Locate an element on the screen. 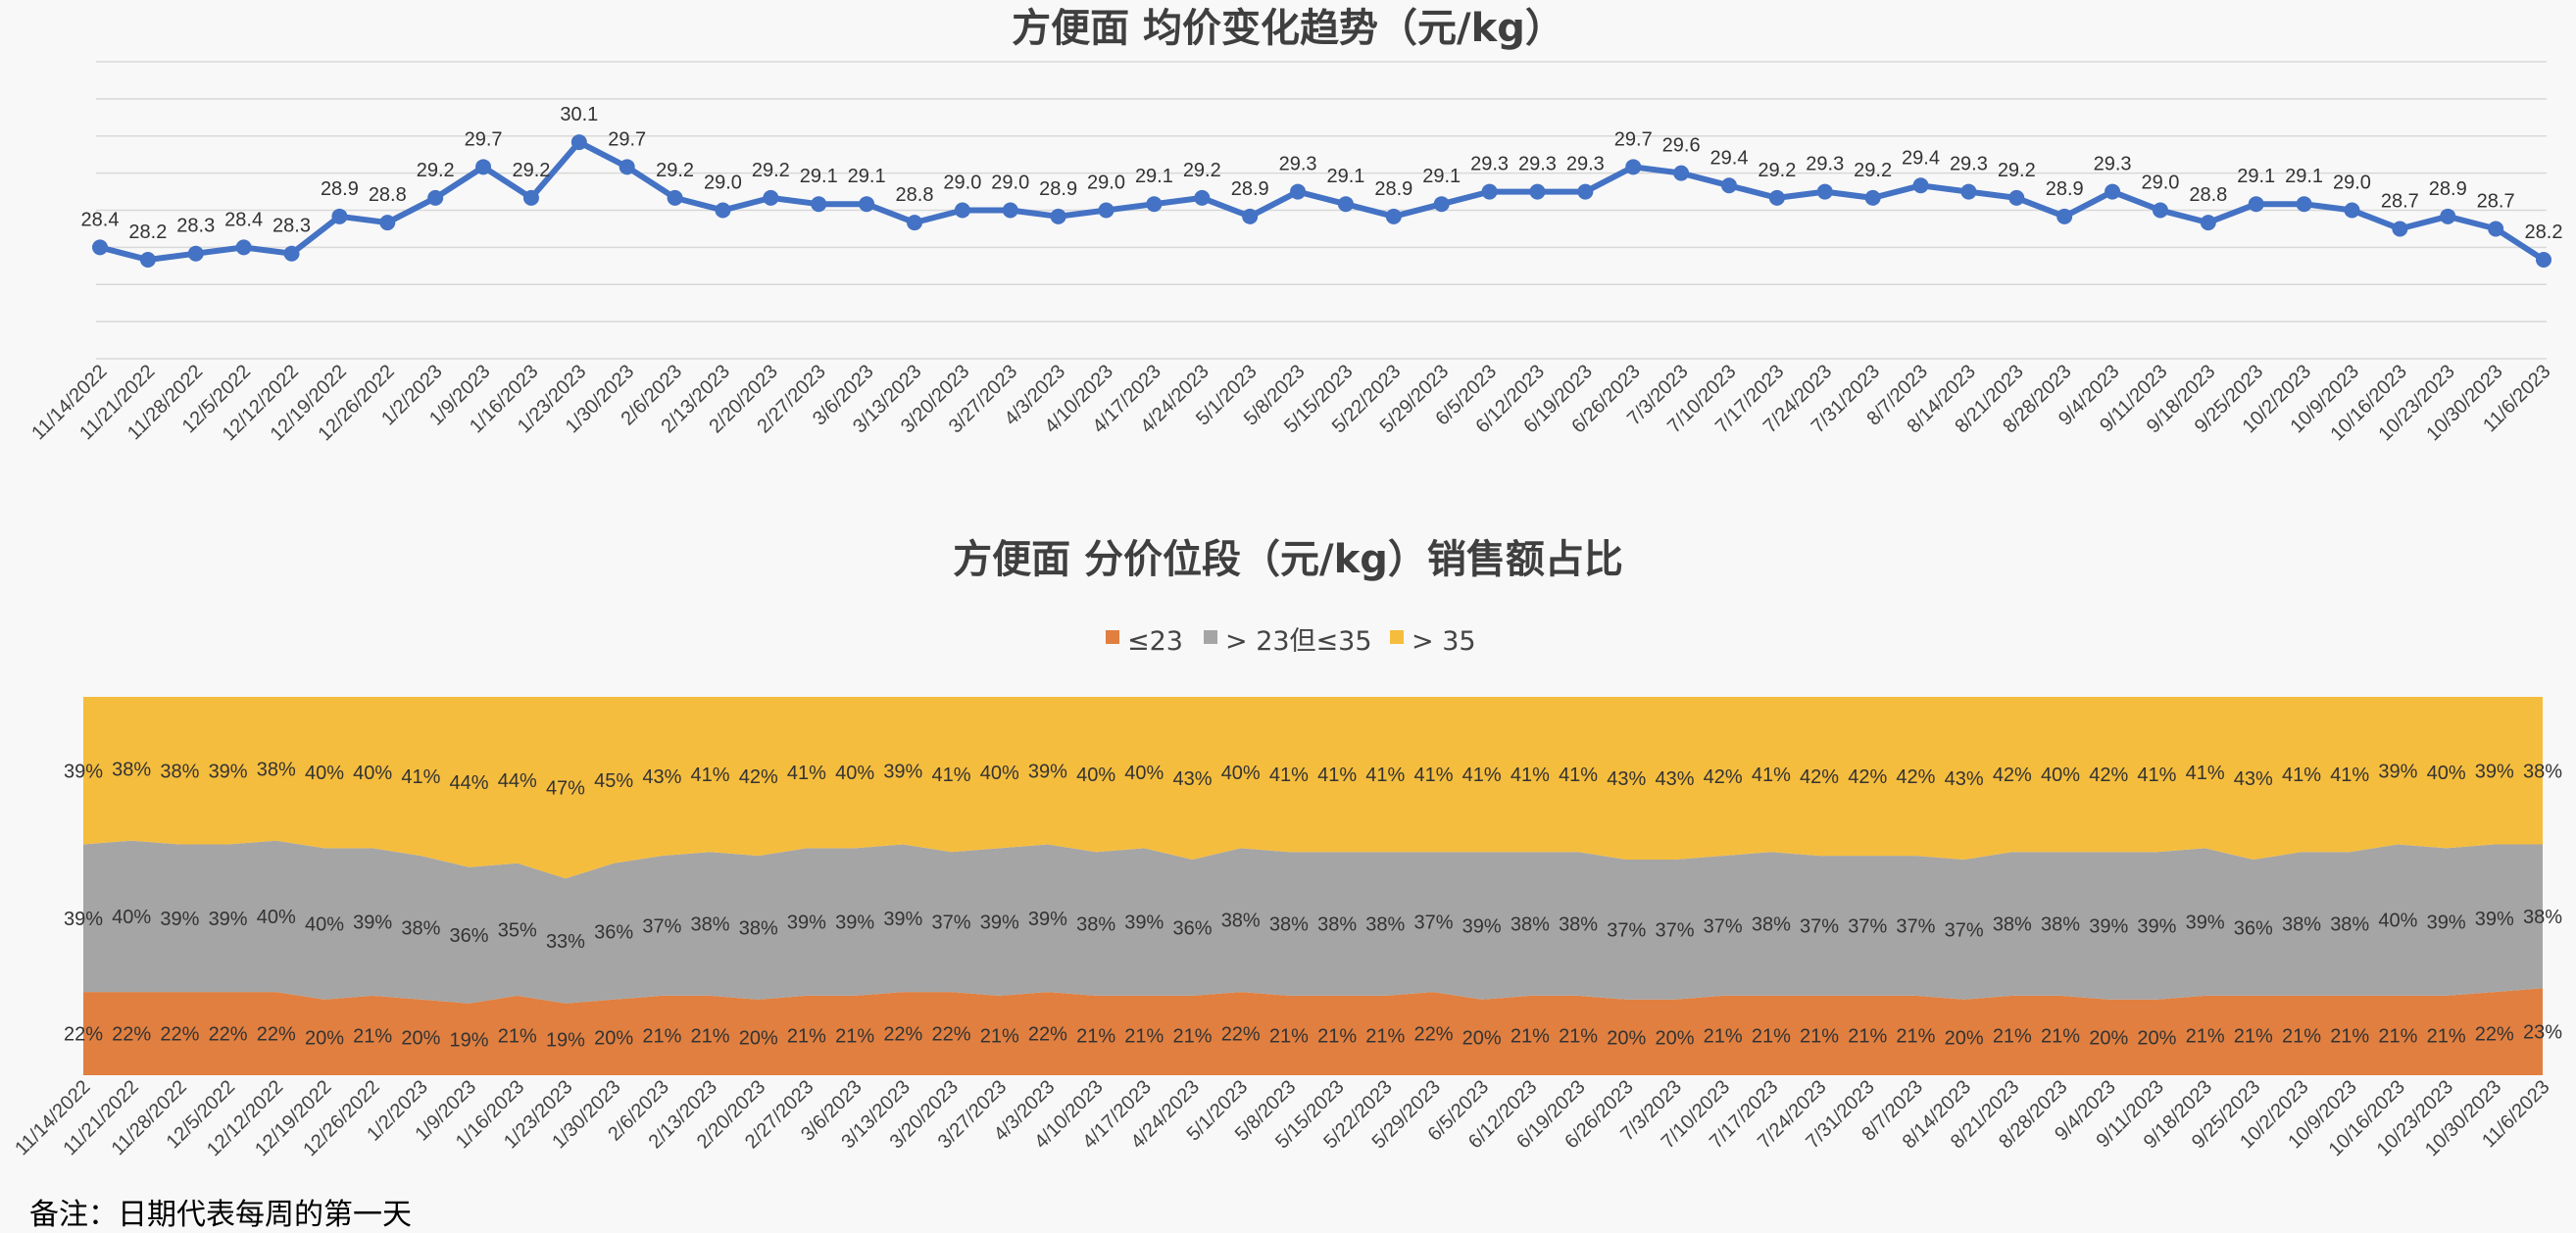 This screenshot has height=1233, width=2576. area-chart-title: 方便面 分价位段（元/kg）销售额占比 is located at coordinates (1288, 559).